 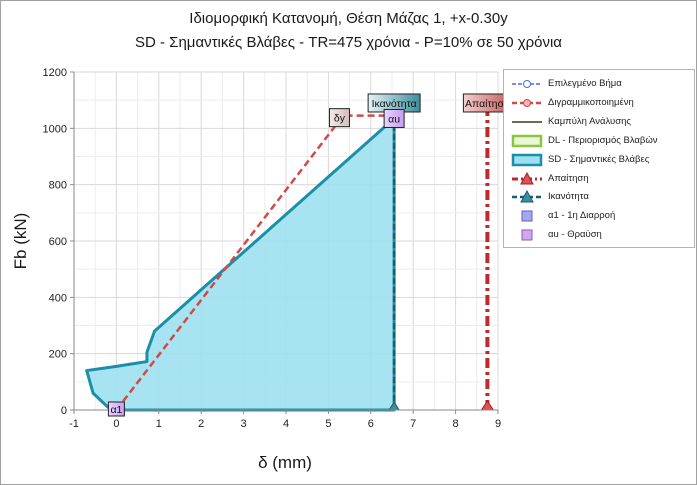 What do you see at coordinates (201, 424) in the screenshot?
I see `x-tick-label: 2` at bounding box center [201, 424].